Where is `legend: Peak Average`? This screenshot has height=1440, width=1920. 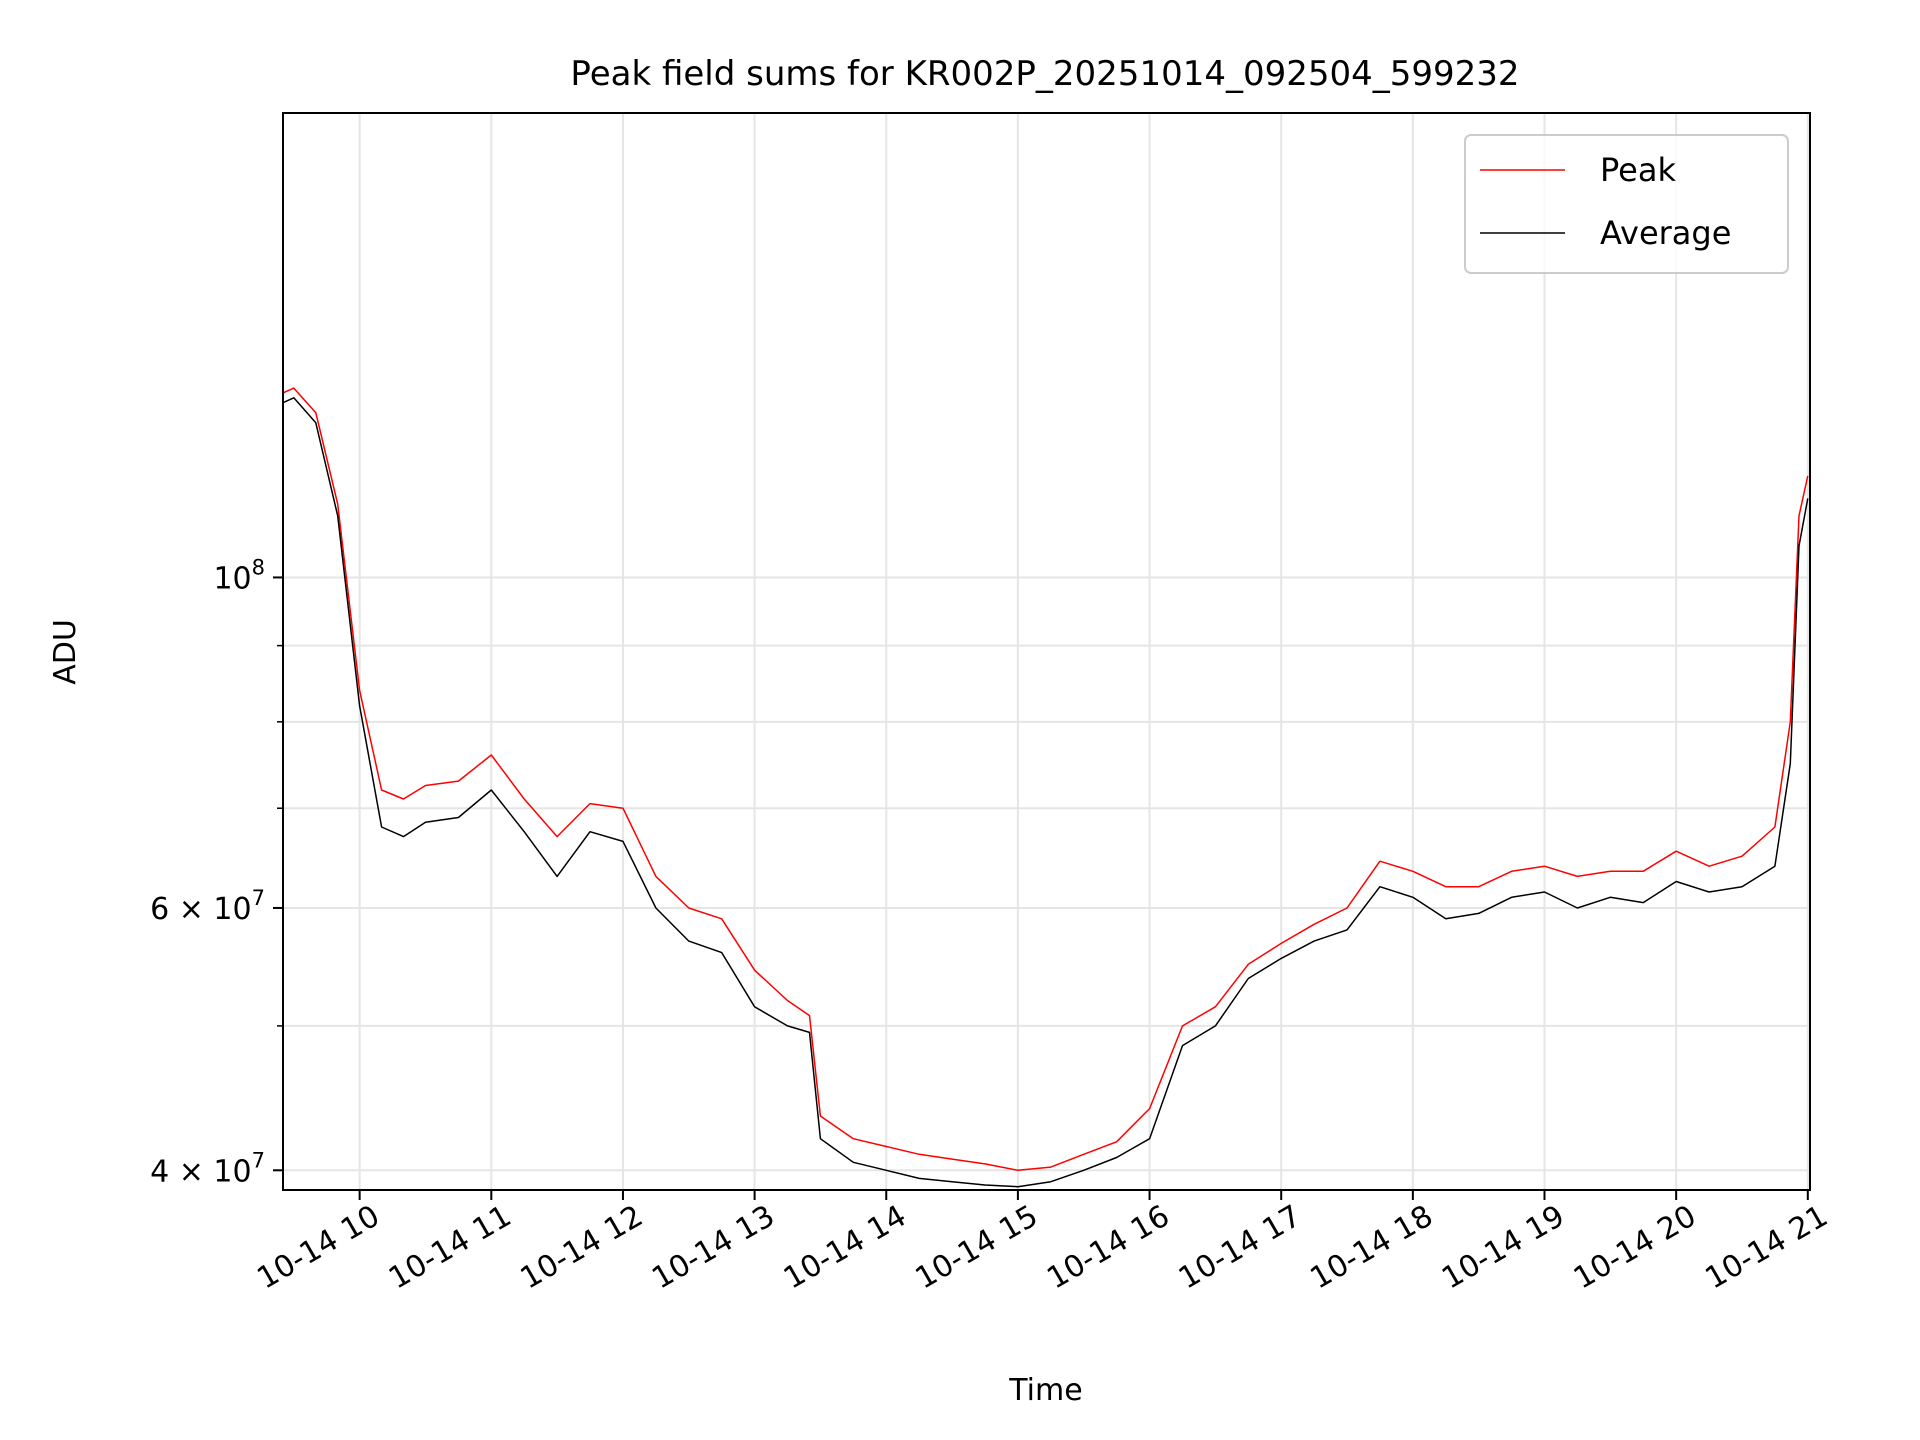
legend: Peak Average is located at coordinates (1626, 204).